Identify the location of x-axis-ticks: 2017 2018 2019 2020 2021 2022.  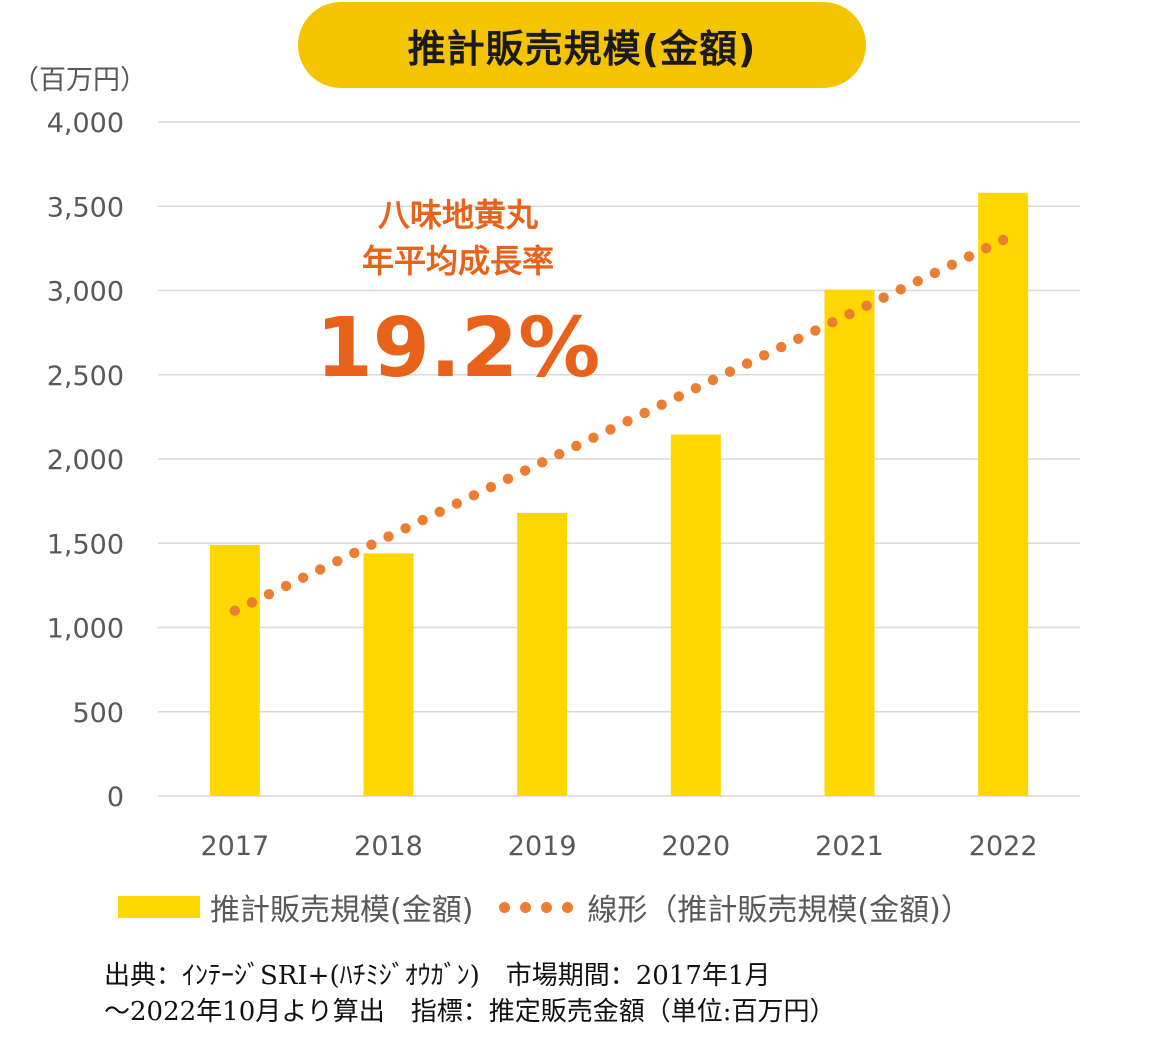
(618, 846).